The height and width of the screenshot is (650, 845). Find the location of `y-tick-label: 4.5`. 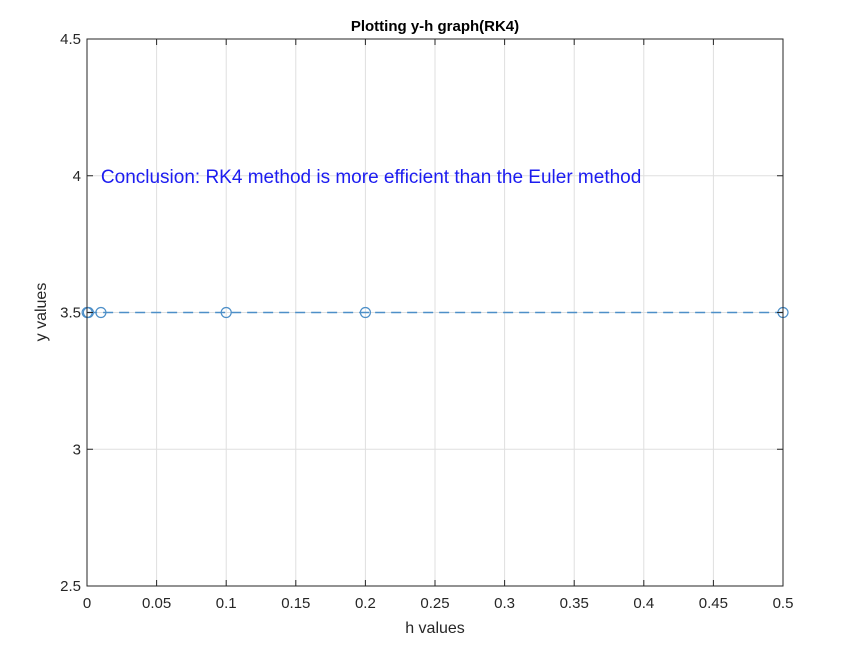

y-tick-label: 4.5 is located at coordinates (70, 39).